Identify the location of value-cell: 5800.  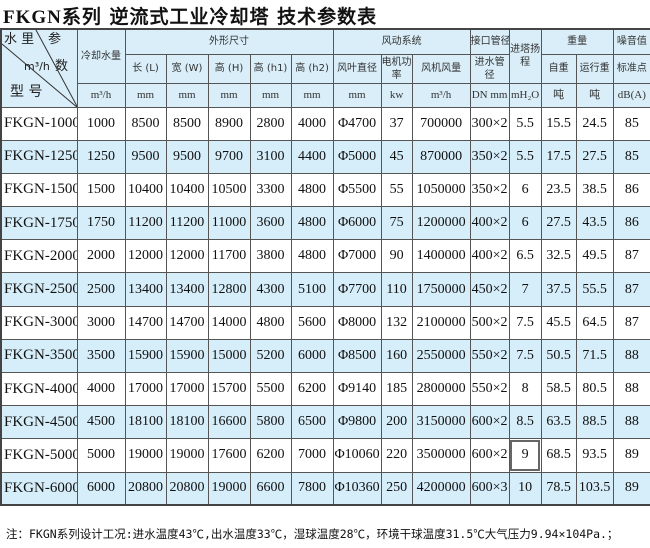
(270, 422).